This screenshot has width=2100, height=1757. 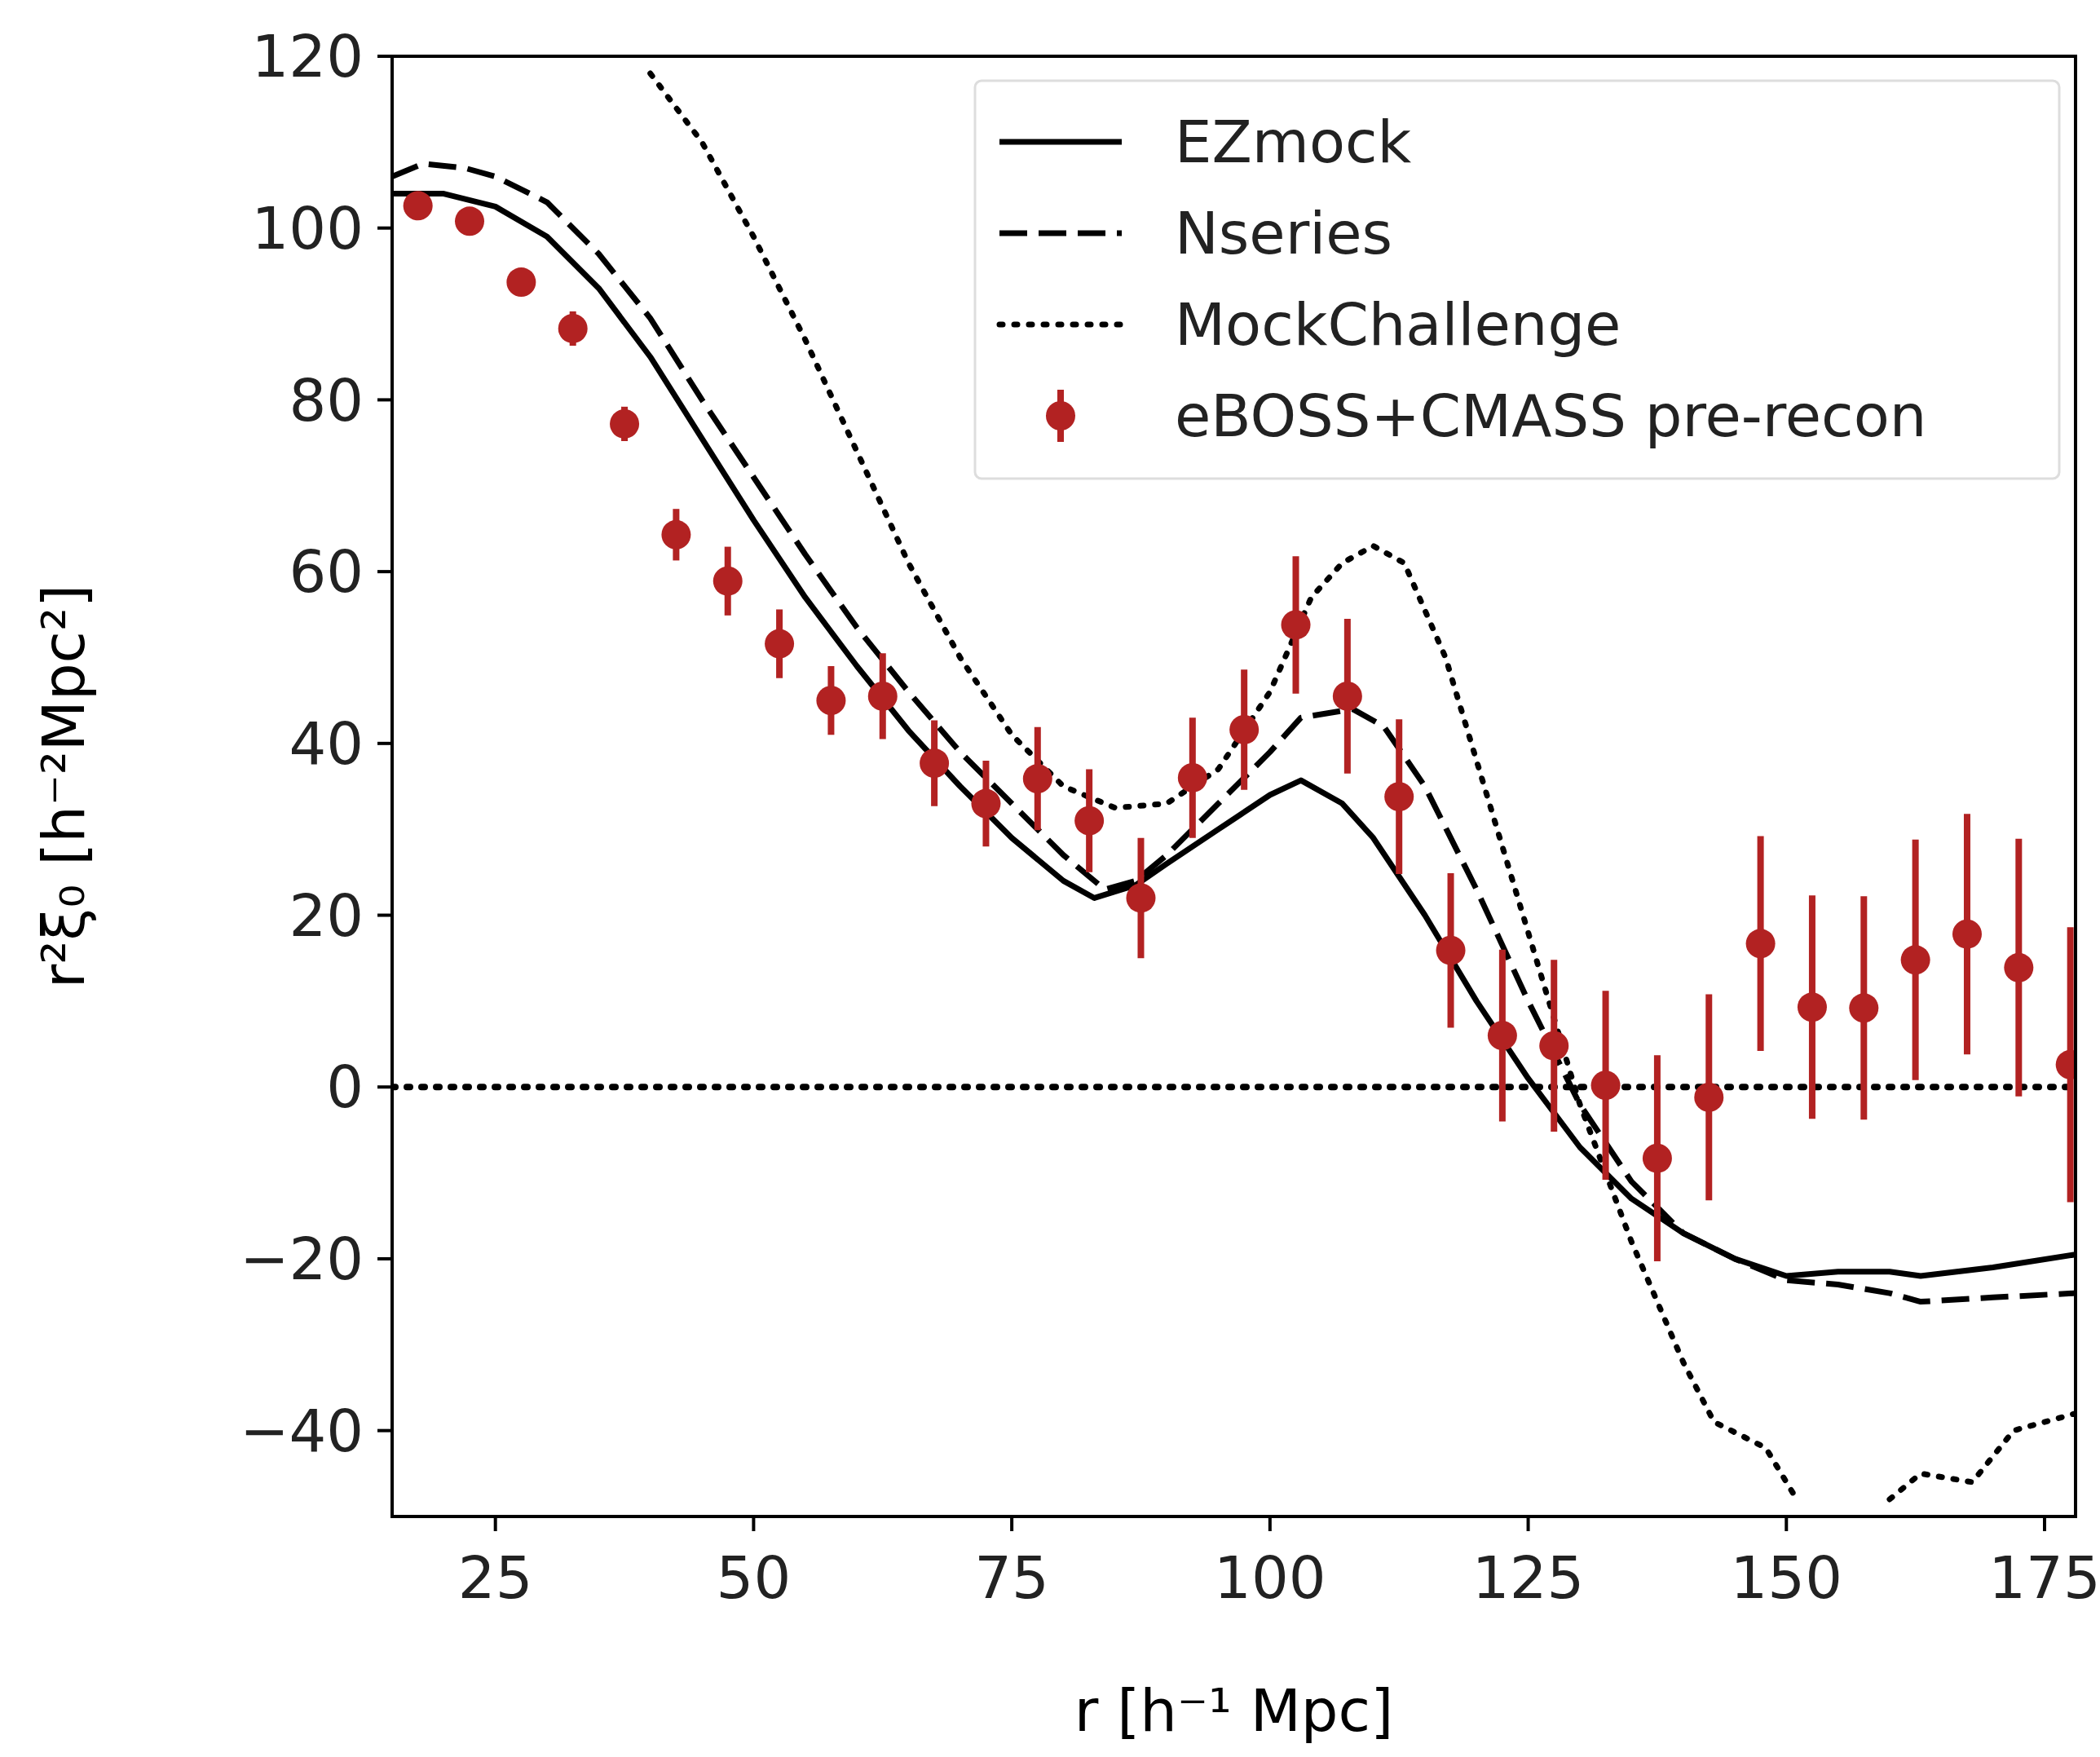 I want to click on y-tick-label: 120, so click(x=307, y=57).